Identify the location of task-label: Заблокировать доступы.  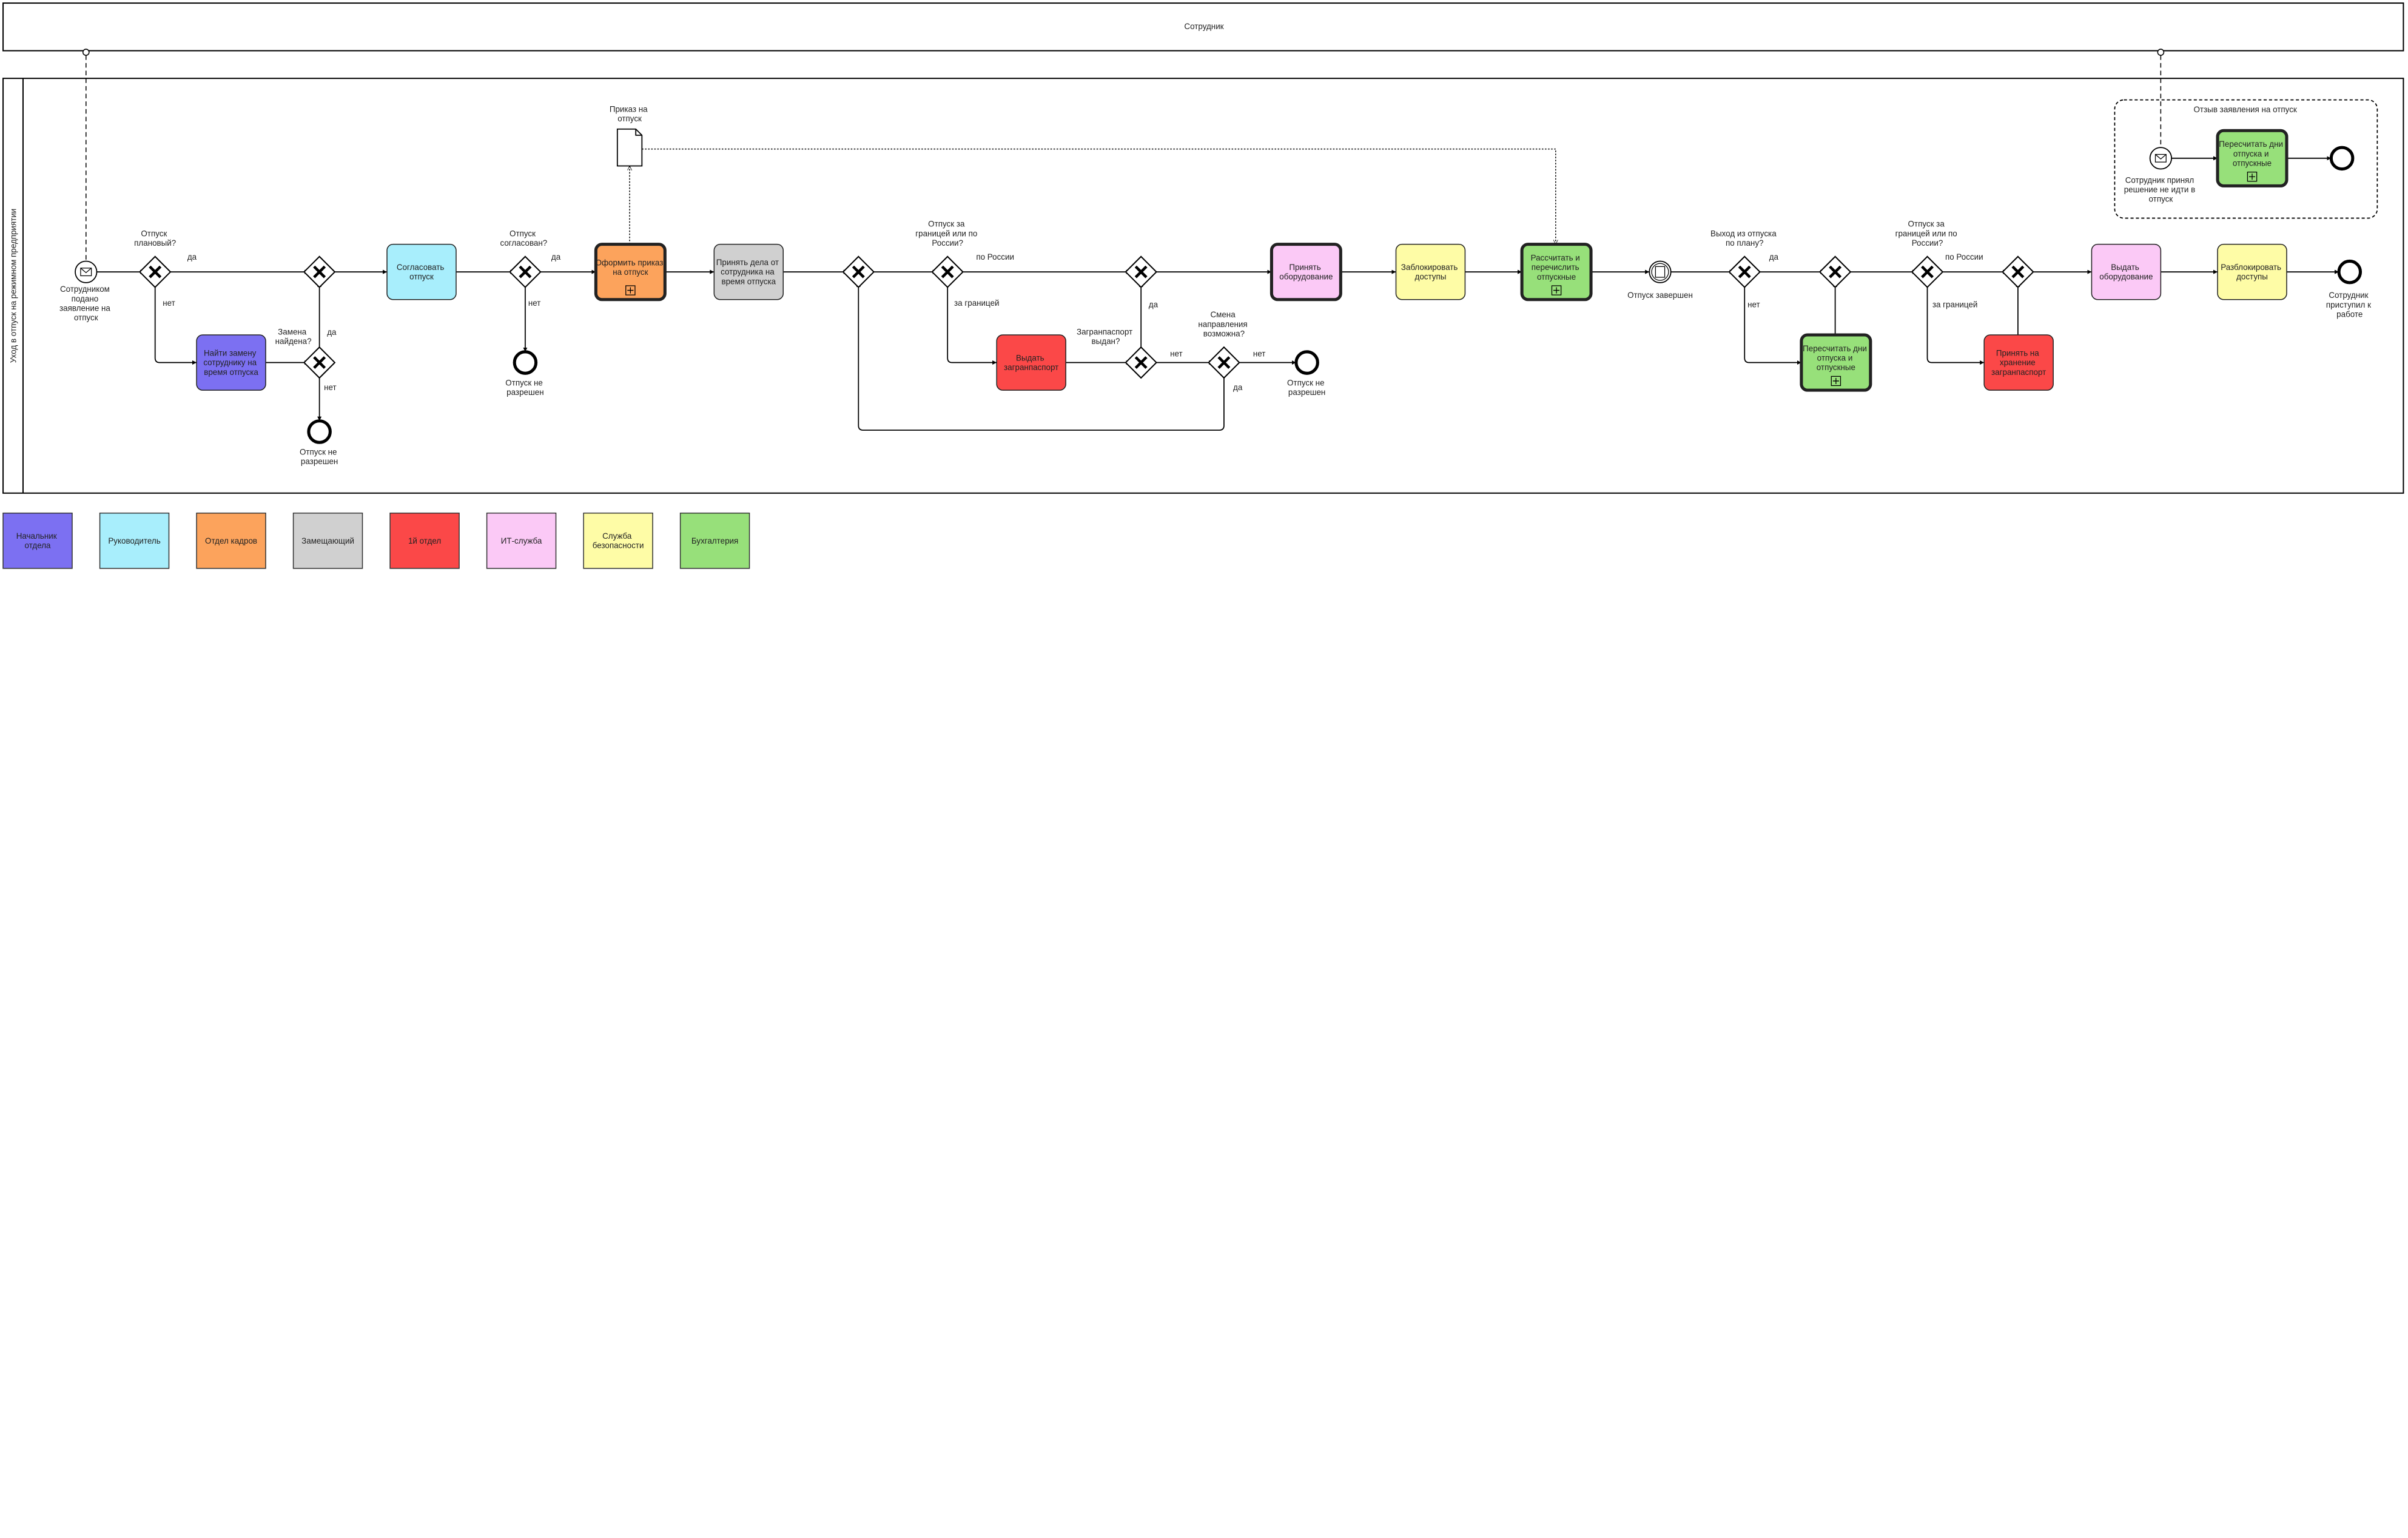
(1430, 272).